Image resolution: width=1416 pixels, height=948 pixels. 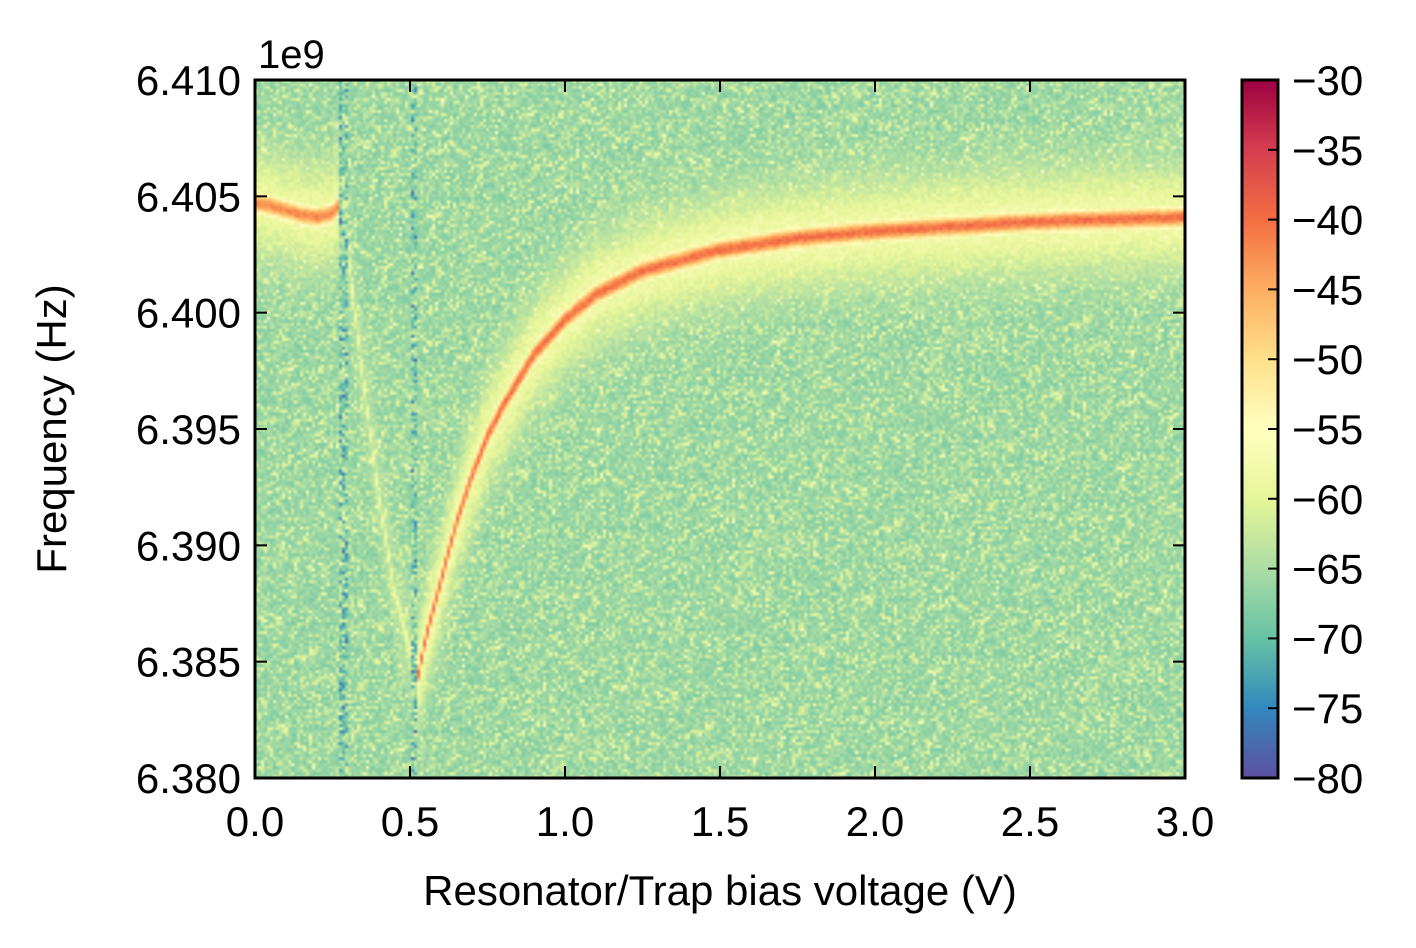 I want to click on colorbar-tick-label: −60, so click(x=1327, y=499).